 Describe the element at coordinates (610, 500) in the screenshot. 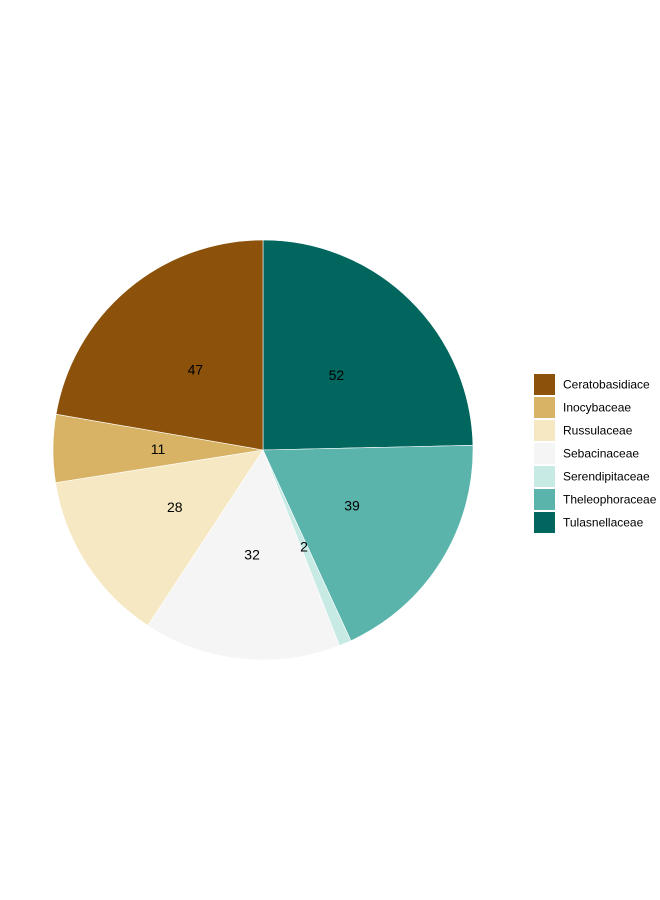

I see `legend-label-theleophoraceae: Theleophoraceae` at that location.